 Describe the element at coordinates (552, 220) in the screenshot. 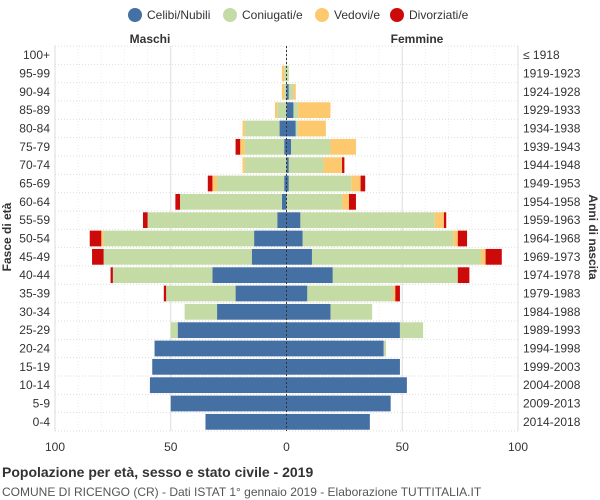

I see `birth-year-label: 1959-1963` at that location.